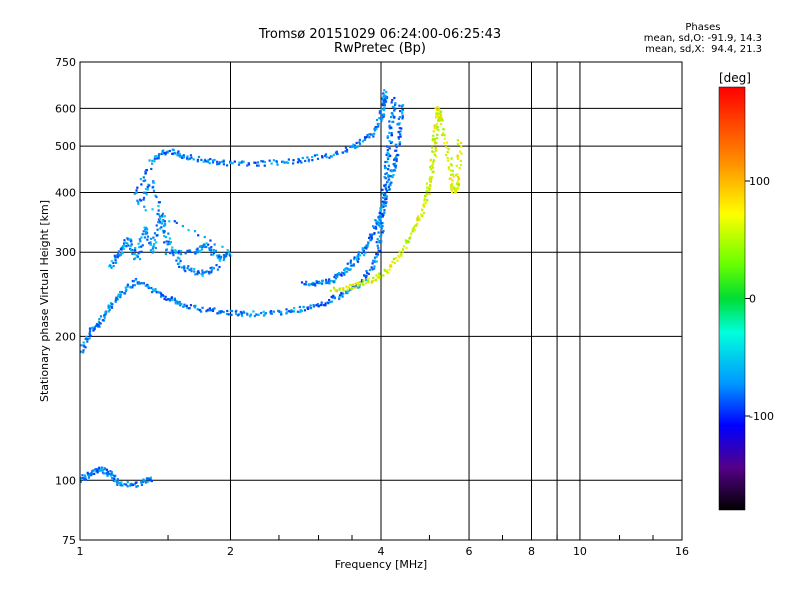 The image size is (800, 600). Describe the element at coordinates (381, 564) in the screenshot. I see `x-axis-label: Frequency [MHz]` at that location.